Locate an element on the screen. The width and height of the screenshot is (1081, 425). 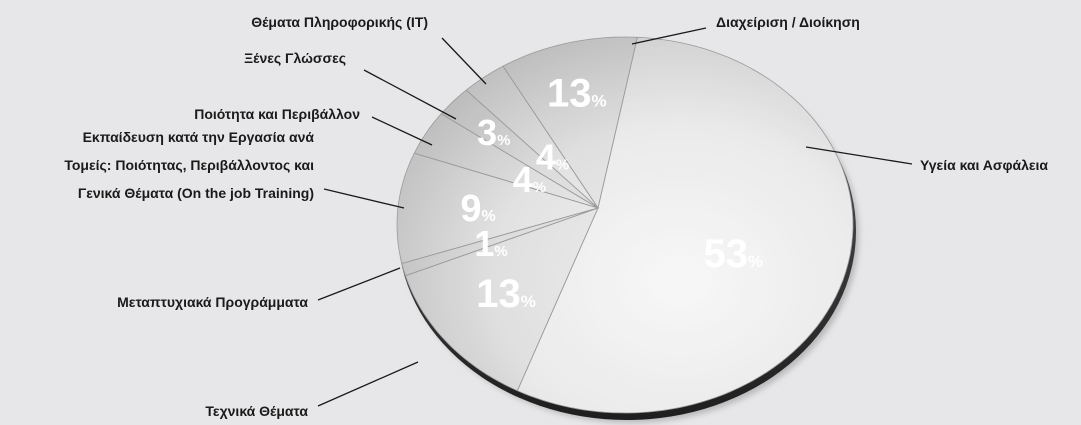
pie-slice-technical is located at coordinates (501, 299).